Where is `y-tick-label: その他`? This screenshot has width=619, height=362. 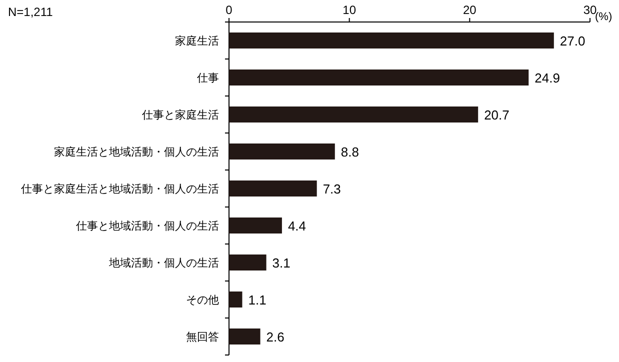 y-tick-label: その他 is located at coordinates (202, 300).